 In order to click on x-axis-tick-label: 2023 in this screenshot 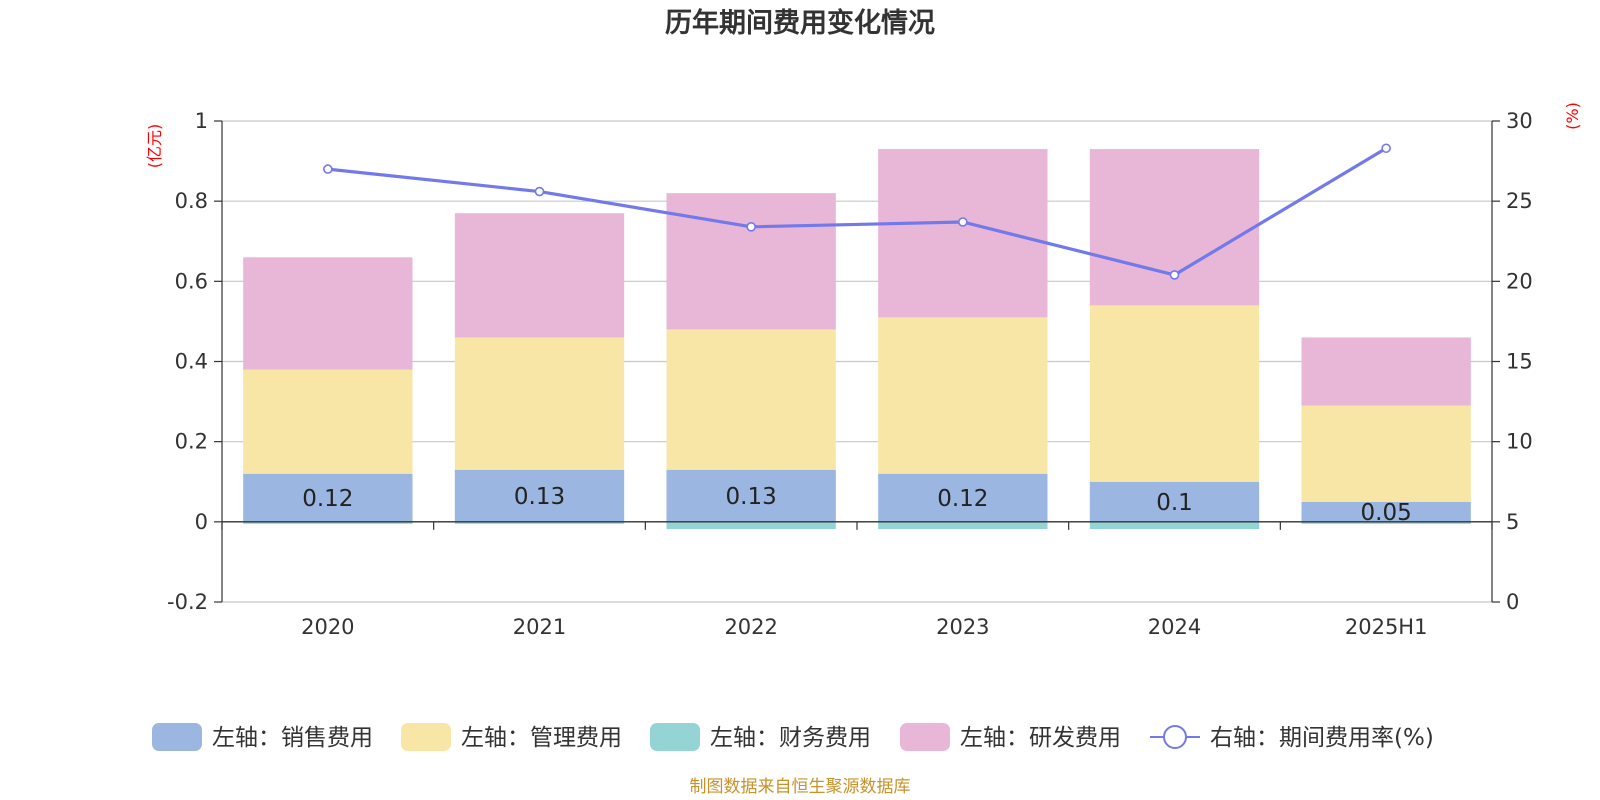, I will do `click(962, 627)`.